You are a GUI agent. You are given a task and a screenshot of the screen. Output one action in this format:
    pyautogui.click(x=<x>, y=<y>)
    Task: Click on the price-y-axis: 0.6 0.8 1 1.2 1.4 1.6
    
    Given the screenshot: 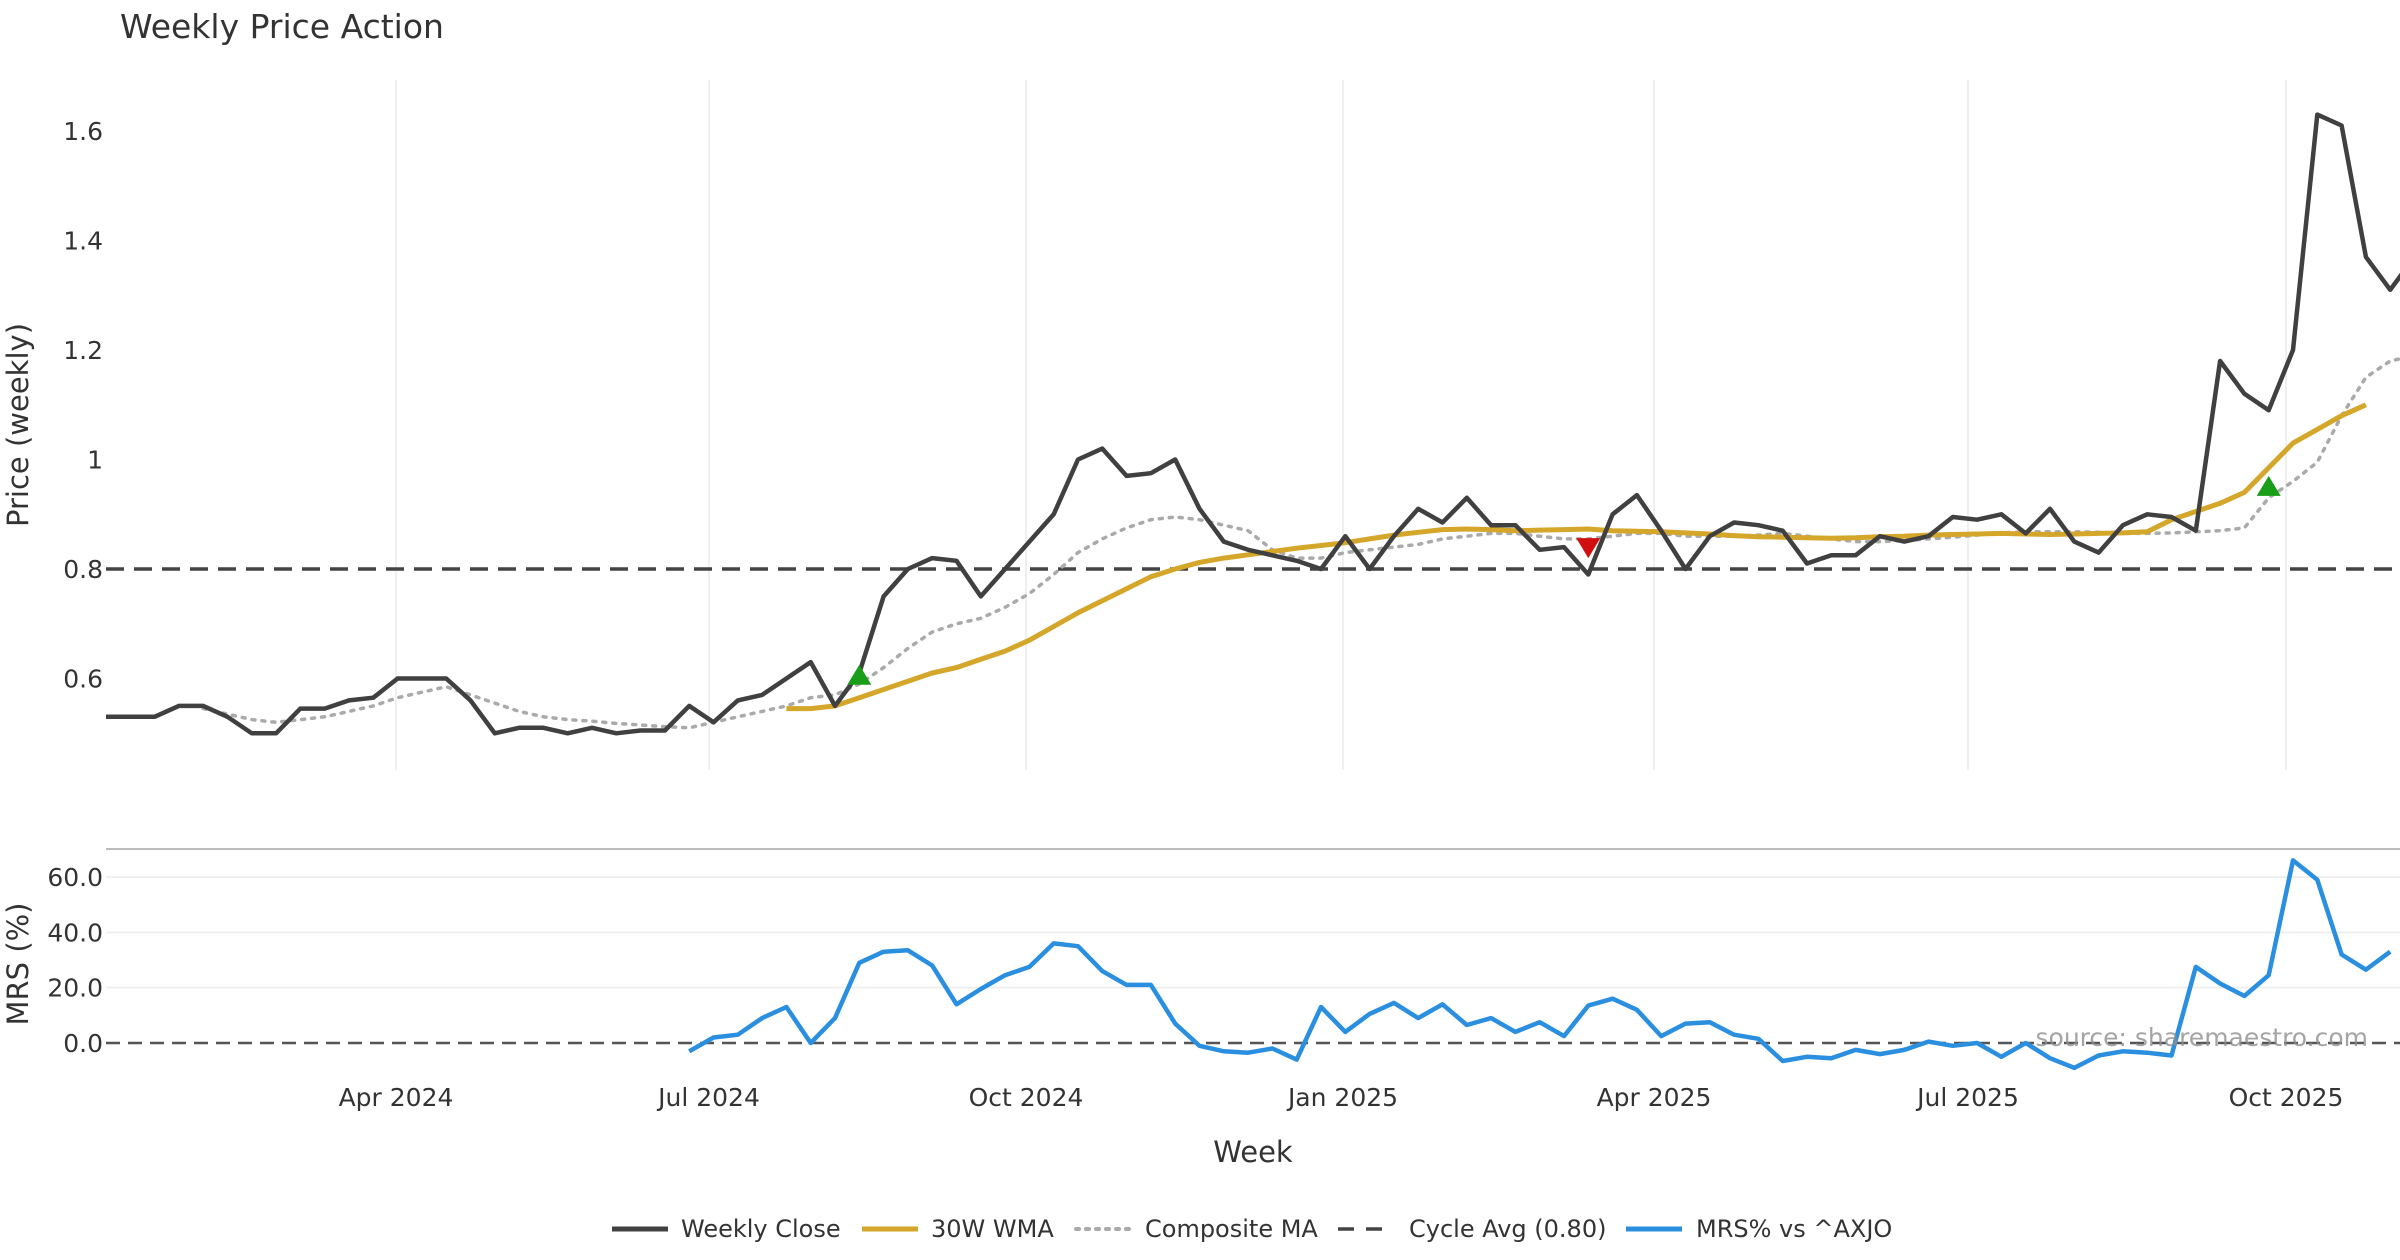 What is the action you would take?
    pyautogui.click(x=83, y=405)
    